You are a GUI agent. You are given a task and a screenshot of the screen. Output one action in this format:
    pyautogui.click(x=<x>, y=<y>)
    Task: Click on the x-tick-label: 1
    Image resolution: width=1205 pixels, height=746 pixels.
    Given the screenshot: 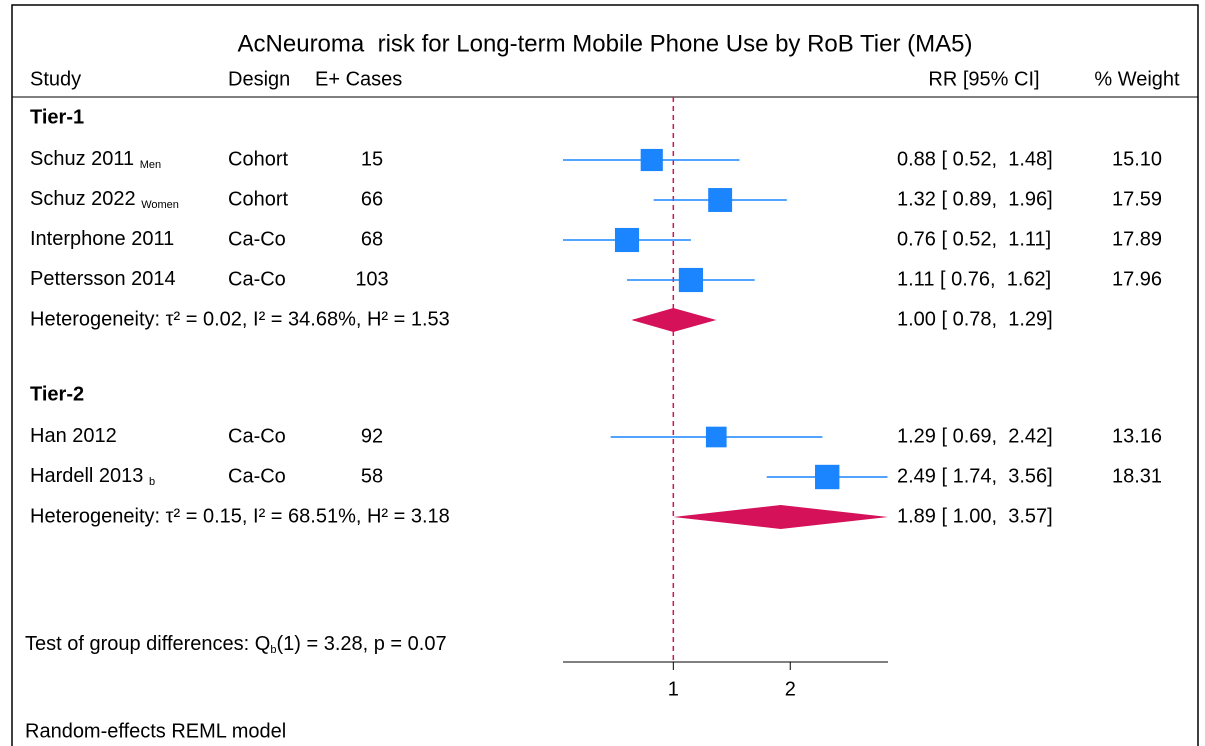 What is the action you would take?
    pyautogui.click(x=673, y=689)
    